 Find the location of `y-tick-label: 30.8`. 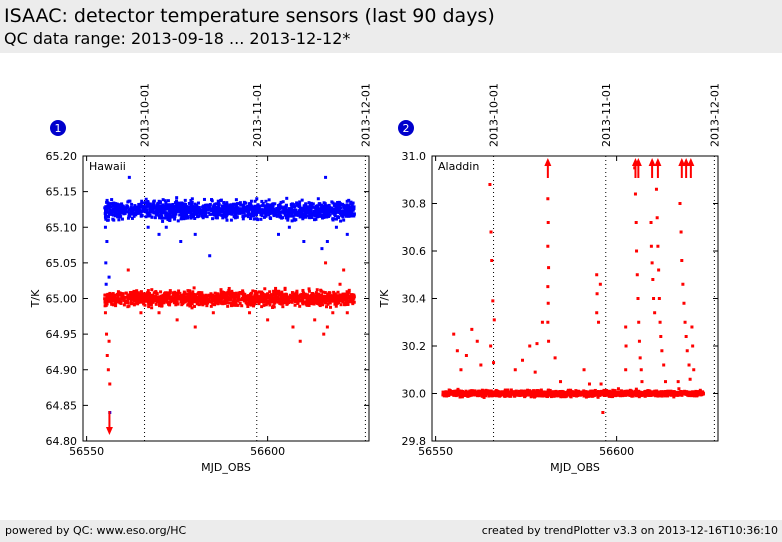

y-tick-label: 30.8 is located at coordinates (414, 204).